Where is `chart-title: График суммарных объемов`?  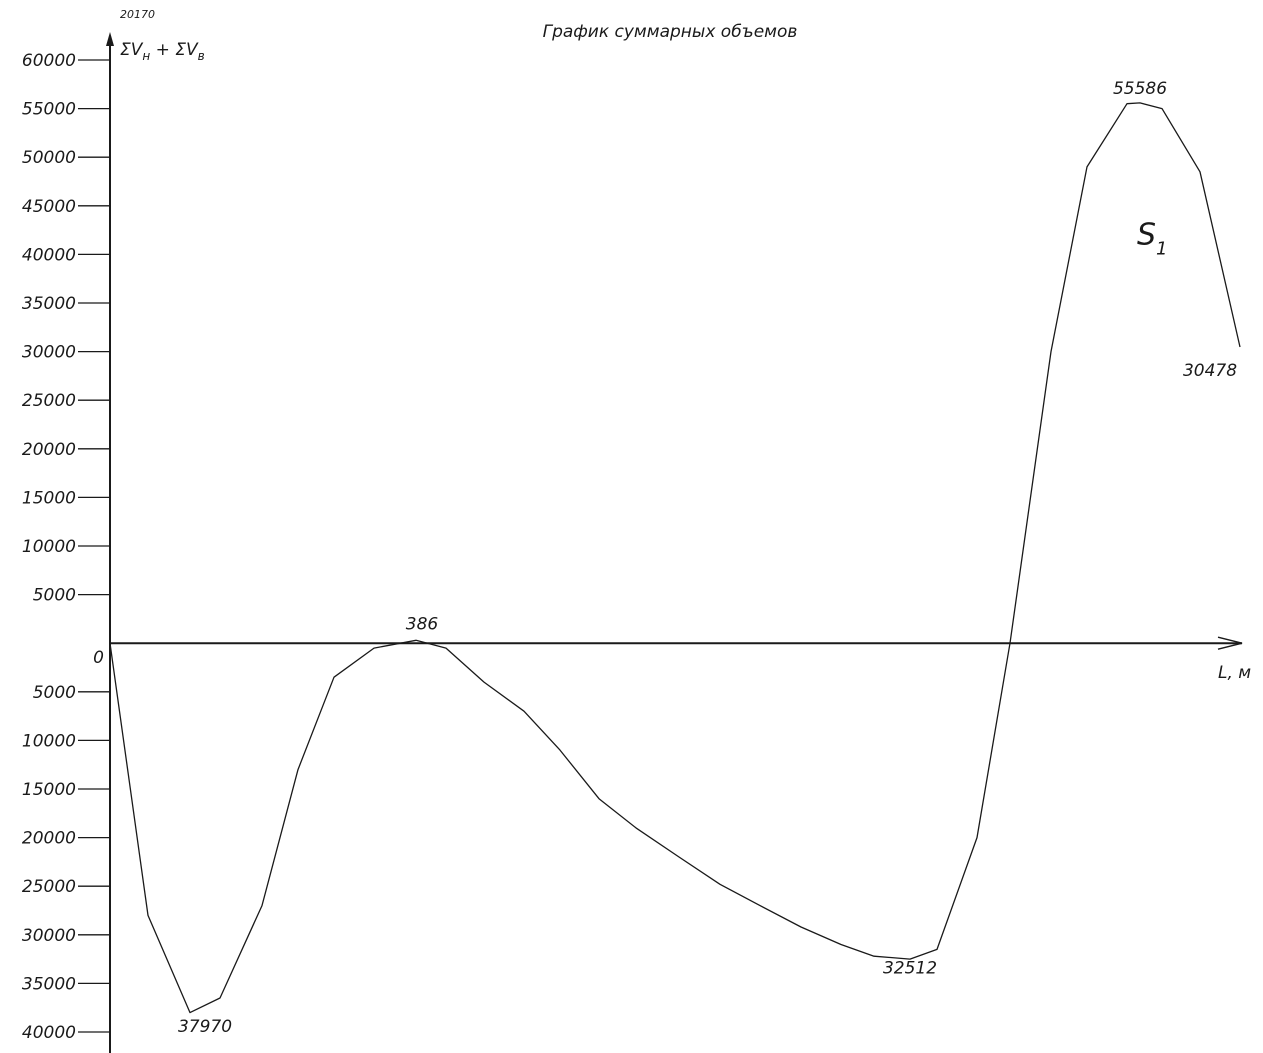 chart-title: График суммарных объемов is located at coordinates (670, 32).